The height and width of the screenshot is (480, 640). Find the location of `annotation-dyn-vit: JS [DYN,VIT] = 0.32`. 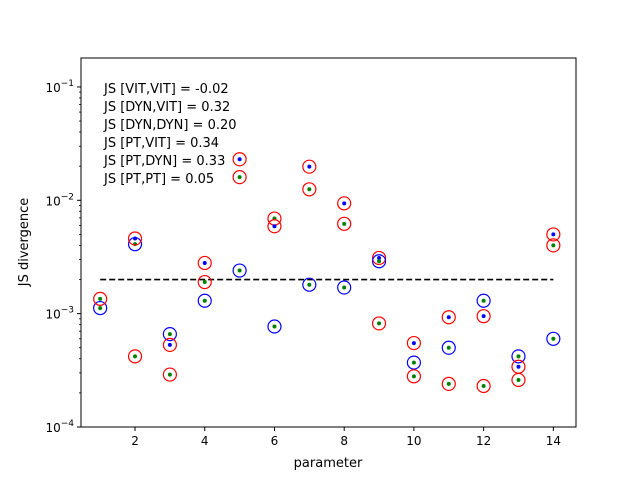

annotation-dyn-vit: JS [DYN,VIT] = 0.32 is located at coordinates (167, 107).